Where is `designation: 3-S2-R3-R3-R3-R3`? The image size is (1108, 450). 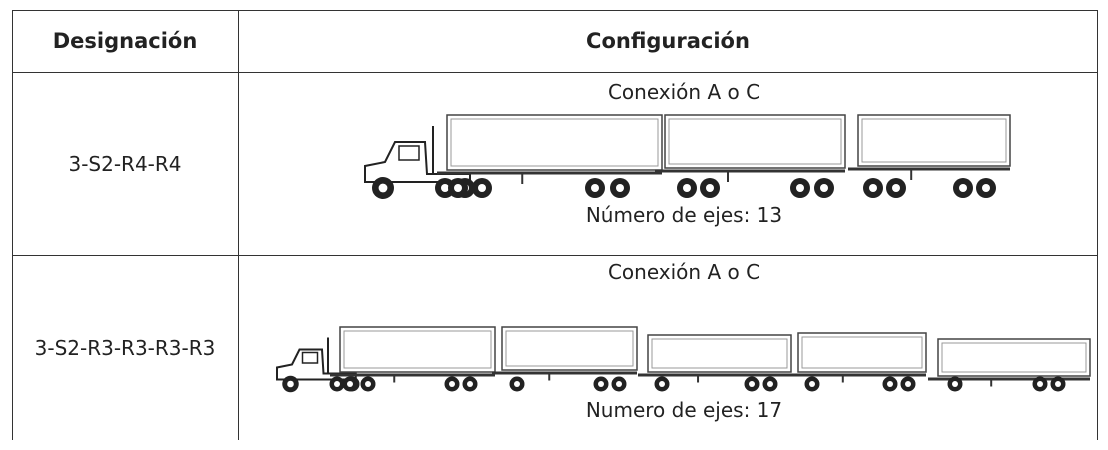 designation: 3-S2-R3-R3-R3-R3 is located at coordinates (125, 348).